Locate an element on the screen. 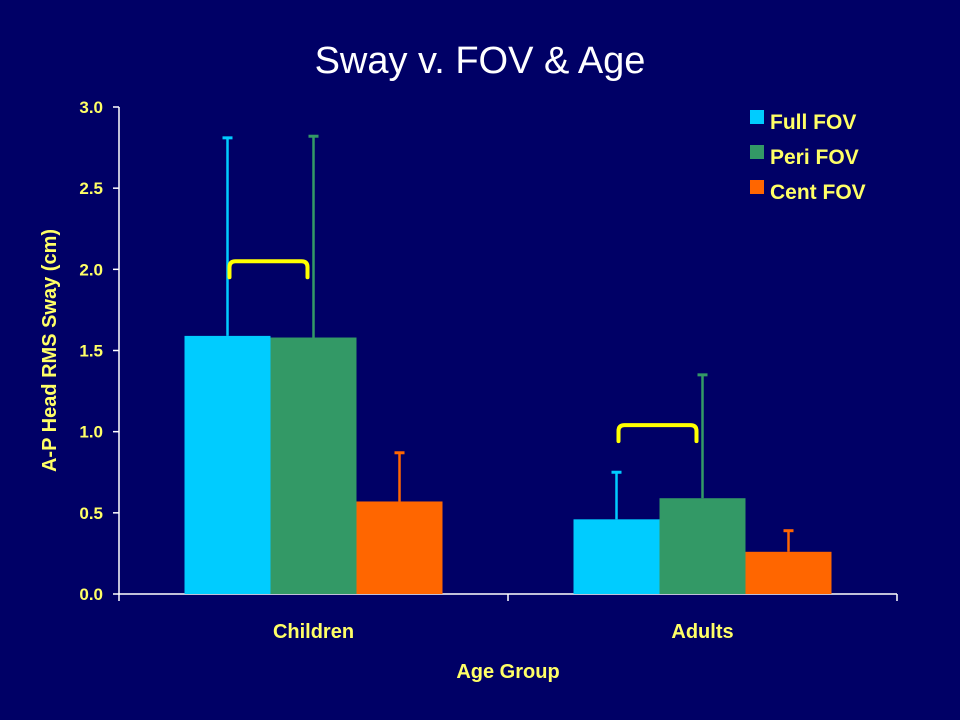 This screenshot has width=960, height=720. y-tick-label: 1.5 is located at coordinates (91, 351).